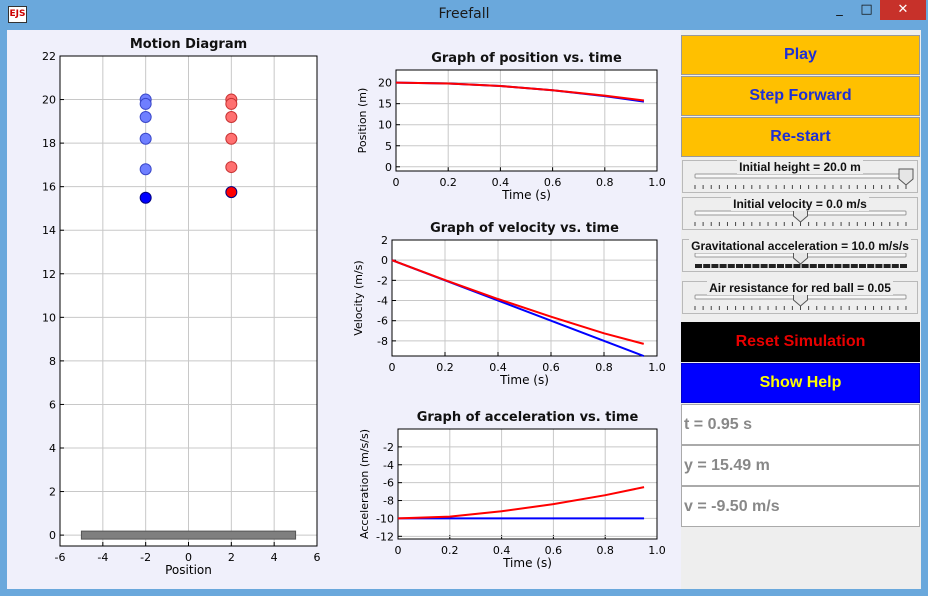 Image resolution: width=928 pixels, height=596 pixels. I want to click on y-tick-label: 20, so click(49, 100).